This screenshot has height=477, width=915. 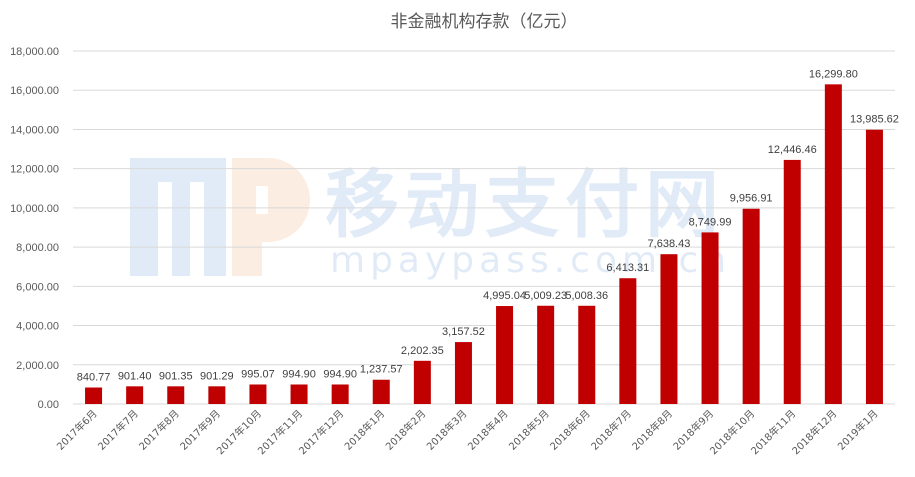 What do you see at coordinates (529, 430) in the screenshot?
I see `x-tick-label: 2018年5月` at bounding box center [529, 430].